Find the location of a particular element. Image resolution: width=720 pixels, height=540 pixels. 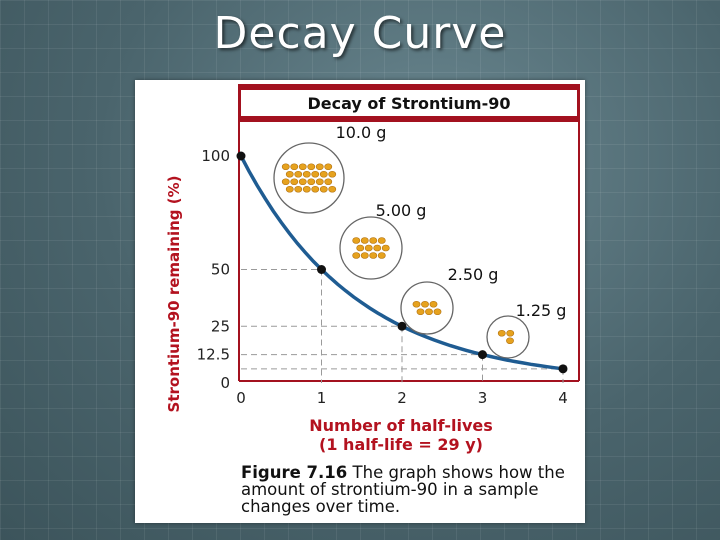

sample-group: 2.50 g is located at coordinates (449, 300).